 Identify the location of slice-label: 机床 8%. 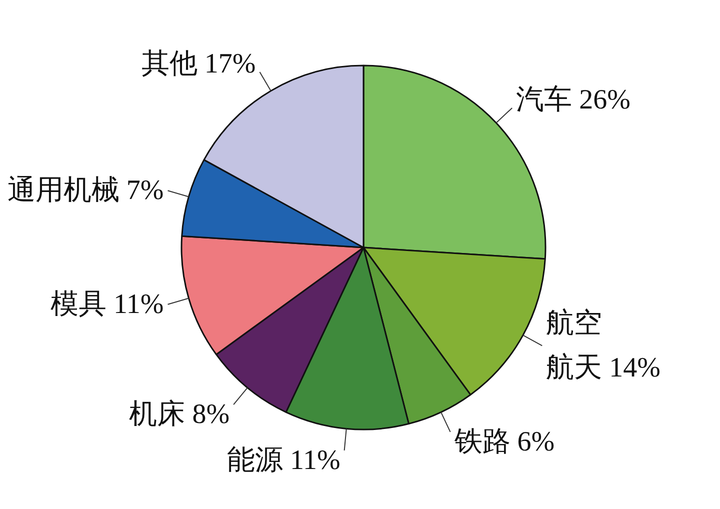
(179, 414).